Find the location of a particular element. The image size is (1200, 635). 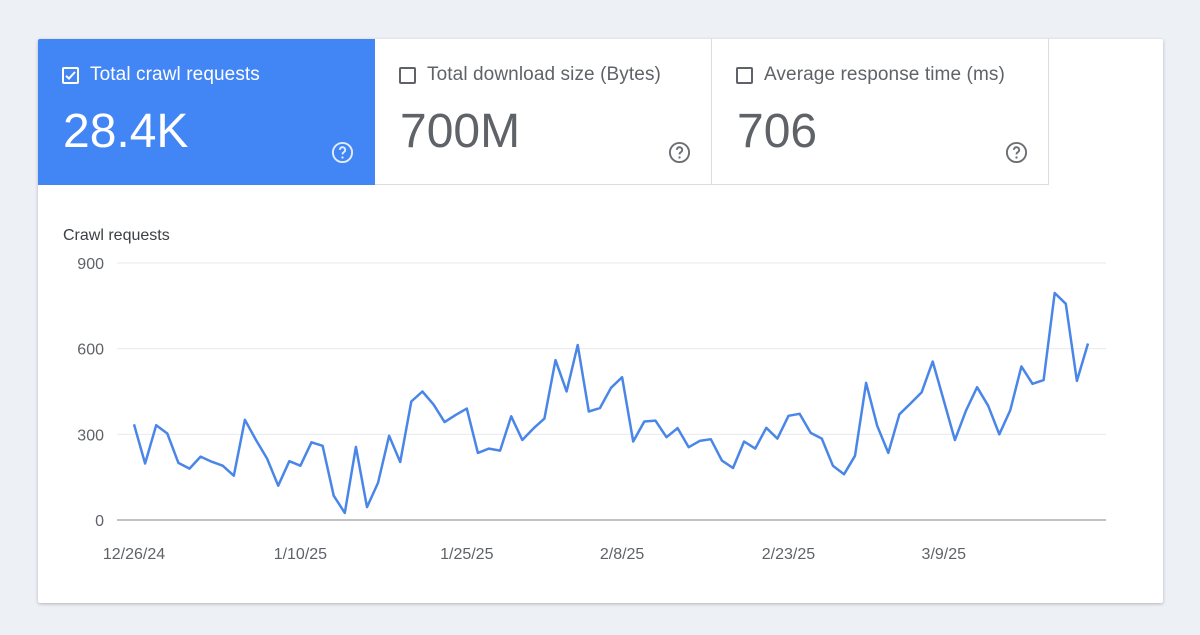

checkbox-checked-icon is located at coordinates (70, 75).